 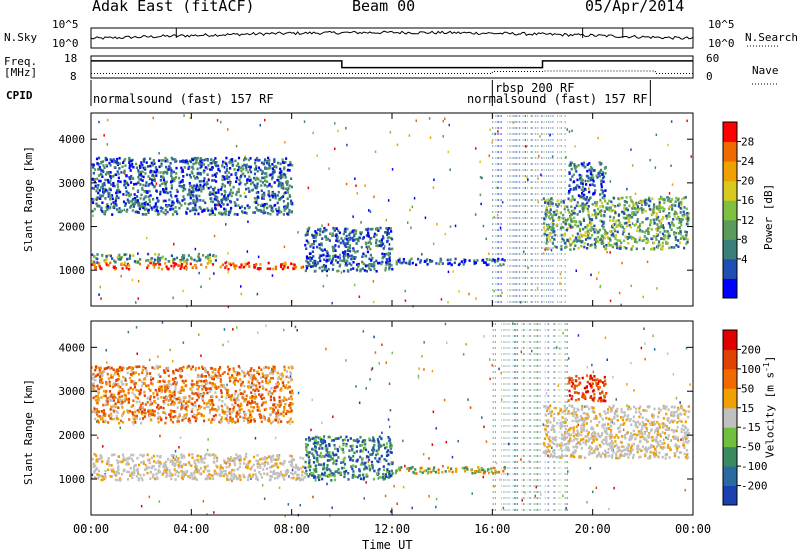 What do you see at coordinates (180, 260) in the screenshot?
I see `power-region-1-cell` at bounding box center [180, 260].